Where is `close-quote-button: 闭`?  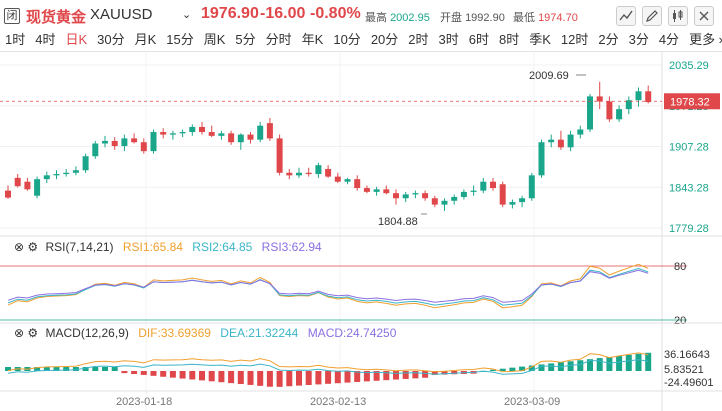 close-quote-button: 闭 is located at coordinates (12, 16).